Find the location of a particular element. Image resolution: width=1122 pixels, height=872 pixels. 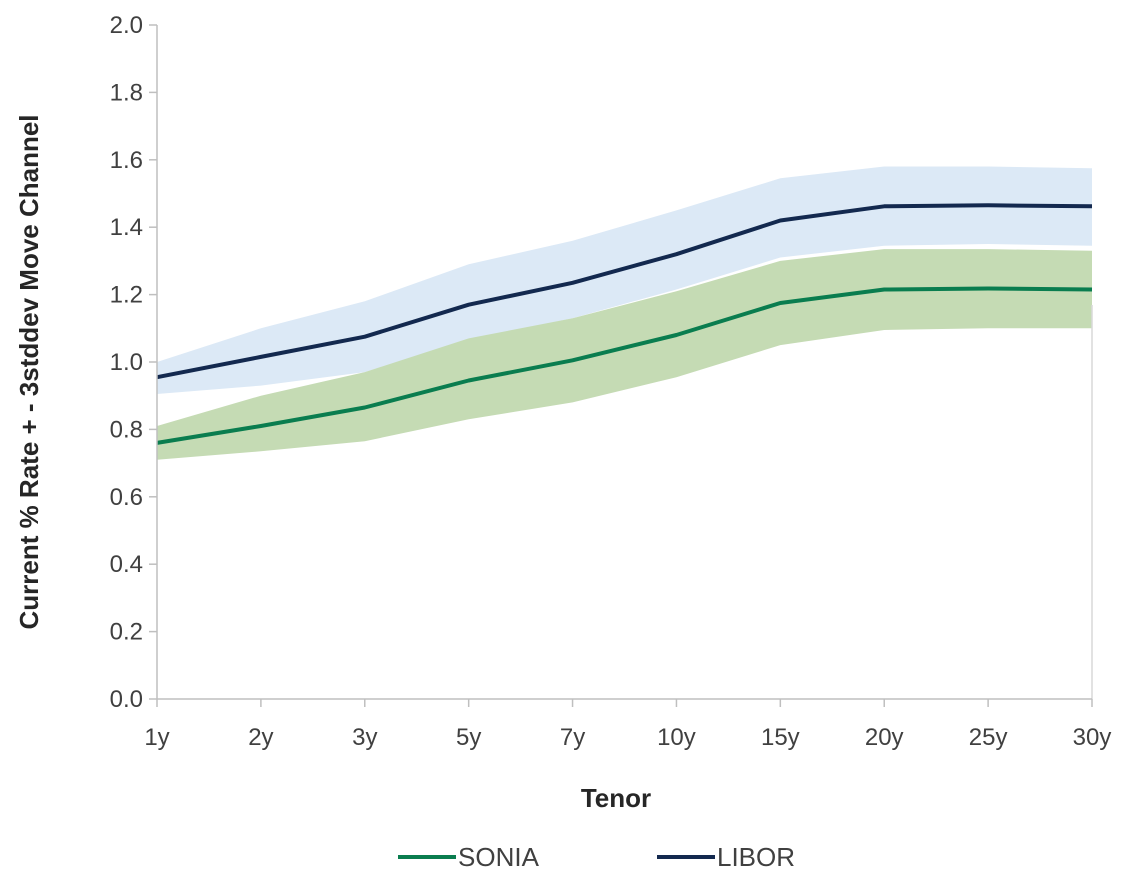

x-tick-label: 10y is located at coordinates (676, 737).